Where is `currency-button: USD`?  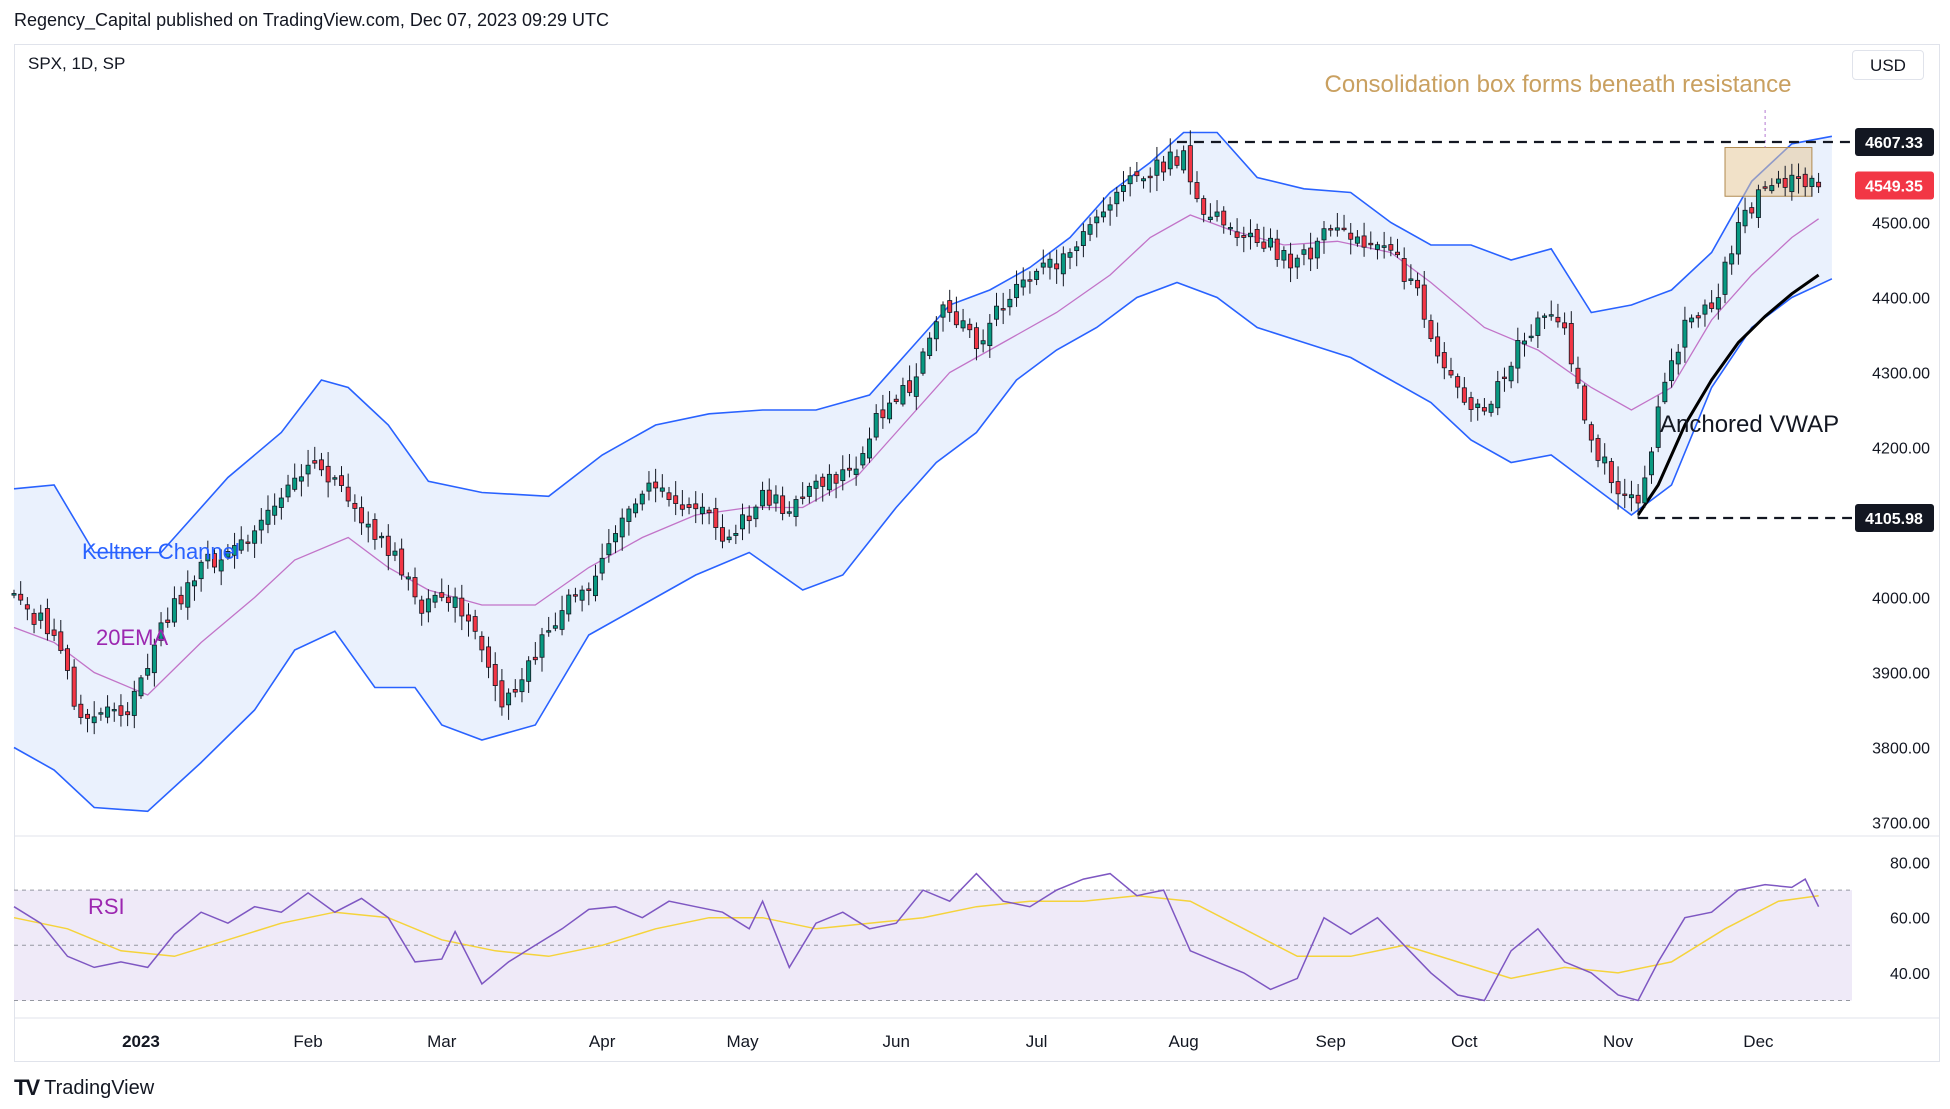
currency-button: USD is located at coordinates (1888, 65).